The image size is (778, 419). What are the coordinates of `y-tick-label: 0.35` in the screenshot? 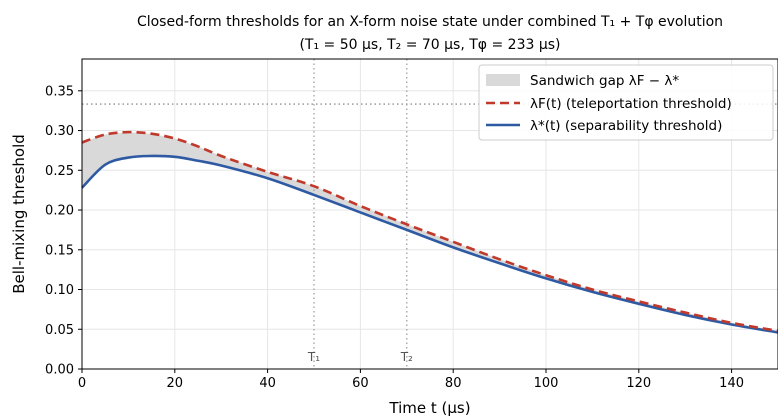 It's located at (59, 91).